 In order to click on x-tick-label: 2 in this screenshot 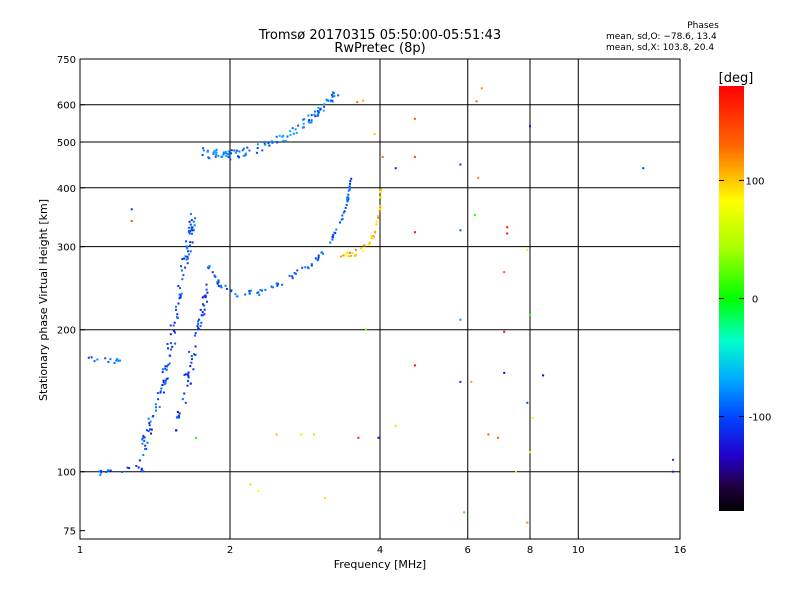, I will do `click(230, 550)`.